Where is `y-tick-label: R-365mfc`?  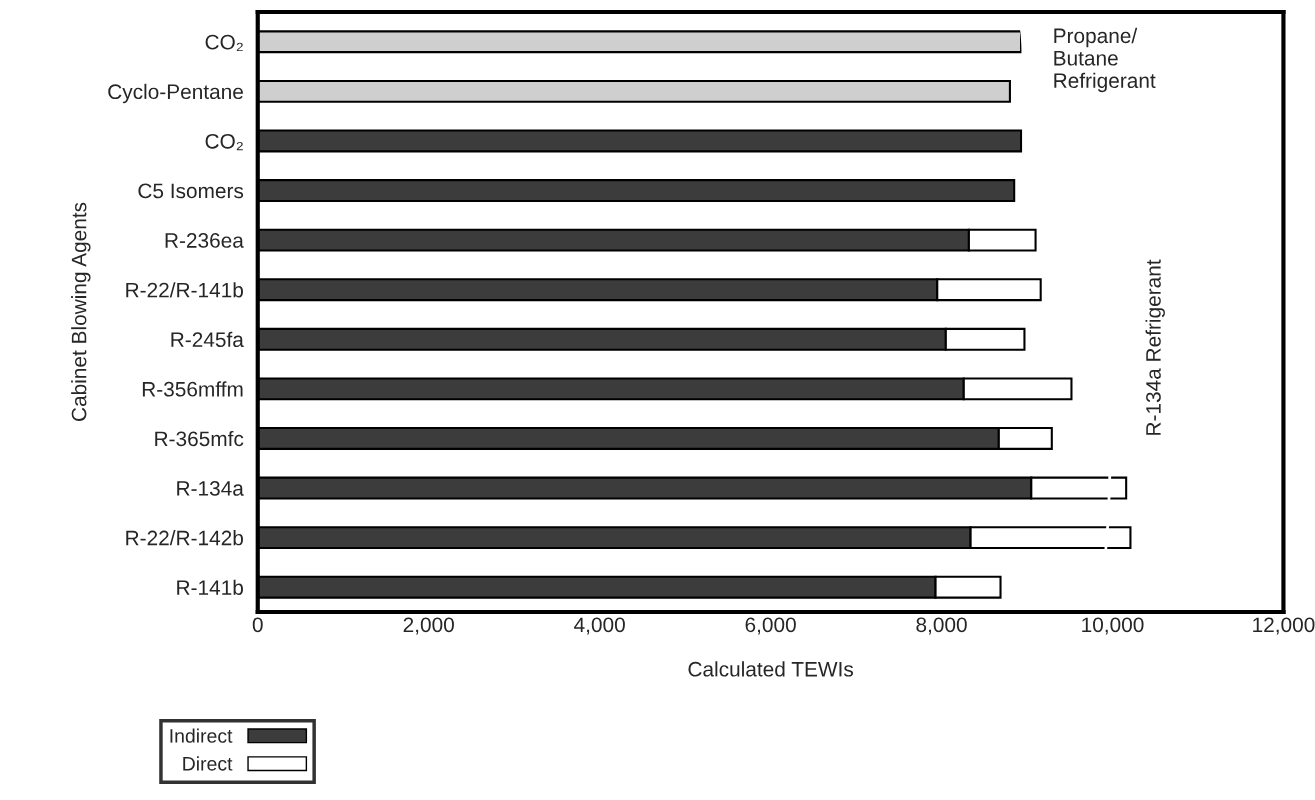 y-tick-label: R-365mfc is located at coordinates (199, 438).